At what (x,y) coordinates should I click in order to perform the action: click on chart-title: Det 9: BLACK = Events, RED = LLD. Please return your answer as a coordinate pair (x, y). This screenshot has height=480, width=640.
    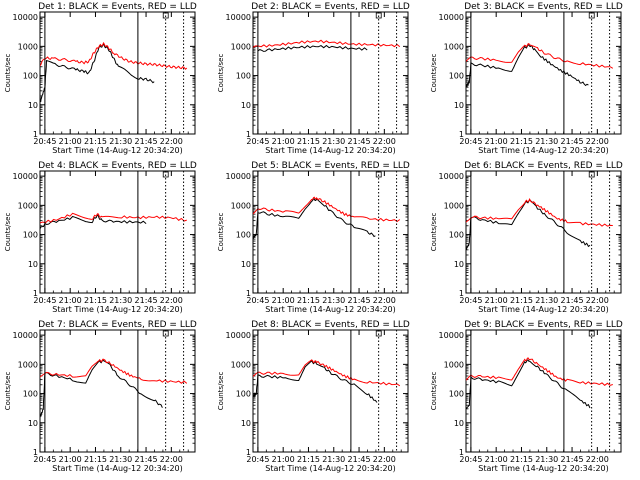
    Looking at the image, I should click on (543, 325).